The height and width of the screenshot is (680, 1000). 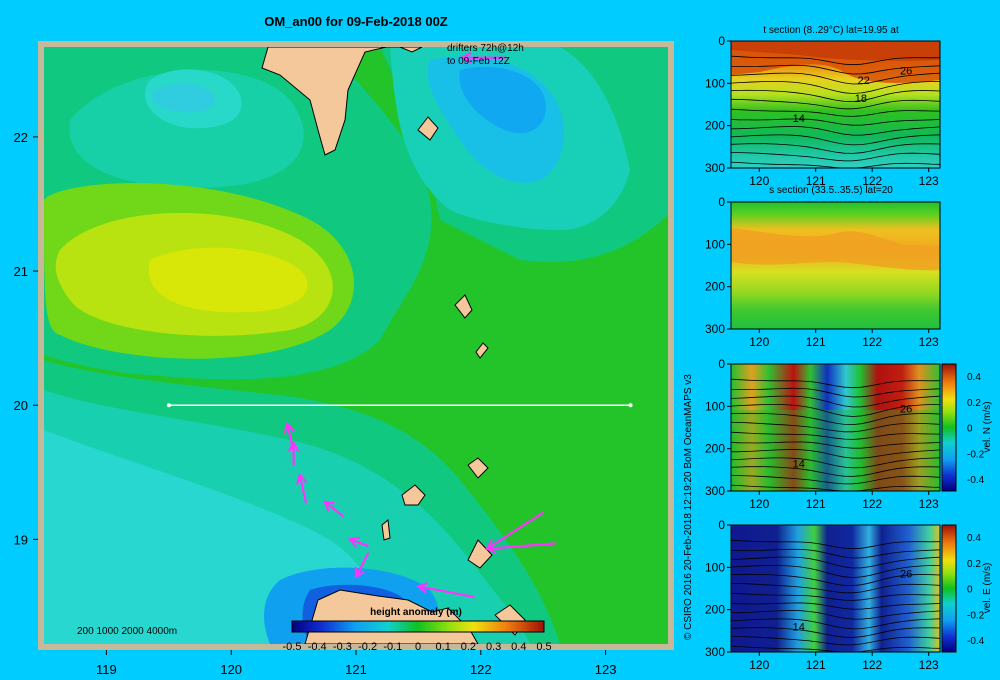 I want to click on panel2-x-tick-label: 123, so click(x=929, y=342).